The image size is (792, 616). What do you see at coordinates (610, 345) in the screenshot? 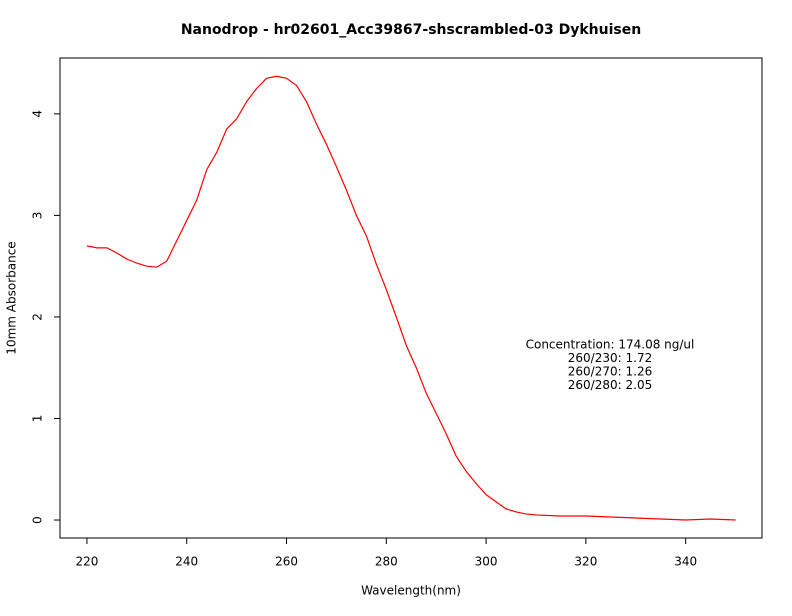
I see `annotation: Concentration: 174.08 ng/ul` at bounding box center [610, 345].